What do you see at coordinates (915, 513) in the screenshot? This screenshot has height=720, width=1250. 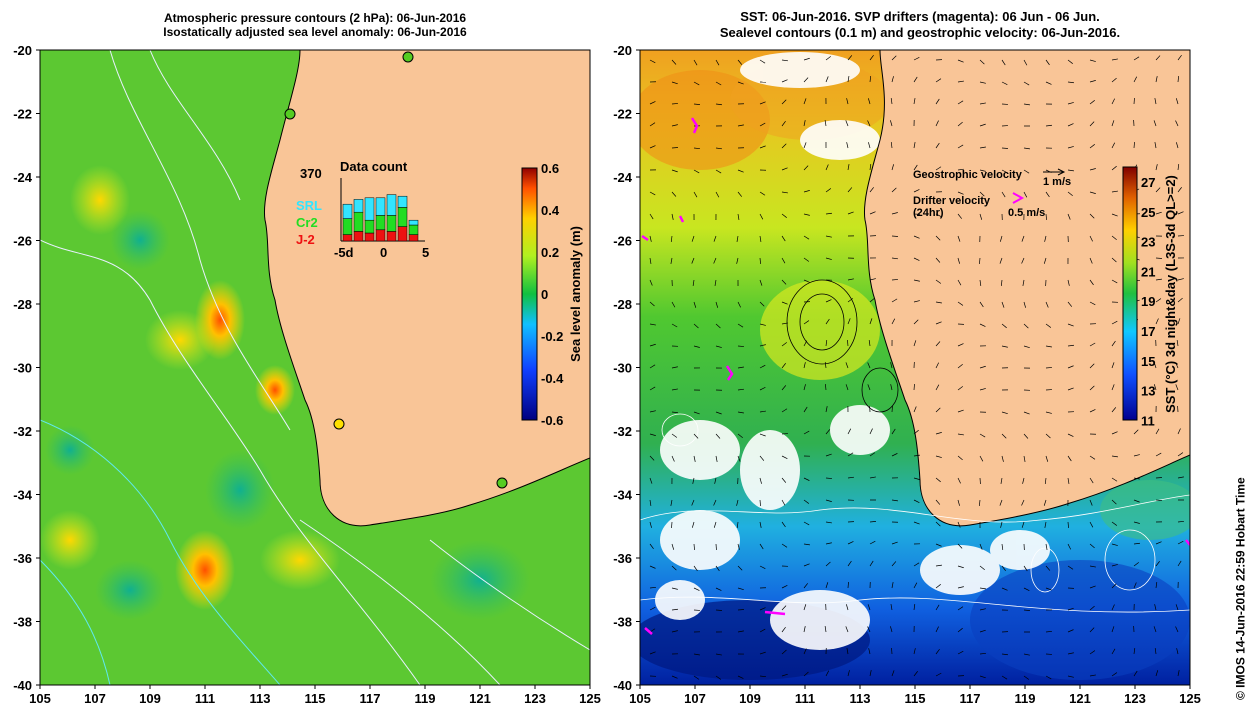 I see `sealevel-contours-white` at bounding box center [915, 513].